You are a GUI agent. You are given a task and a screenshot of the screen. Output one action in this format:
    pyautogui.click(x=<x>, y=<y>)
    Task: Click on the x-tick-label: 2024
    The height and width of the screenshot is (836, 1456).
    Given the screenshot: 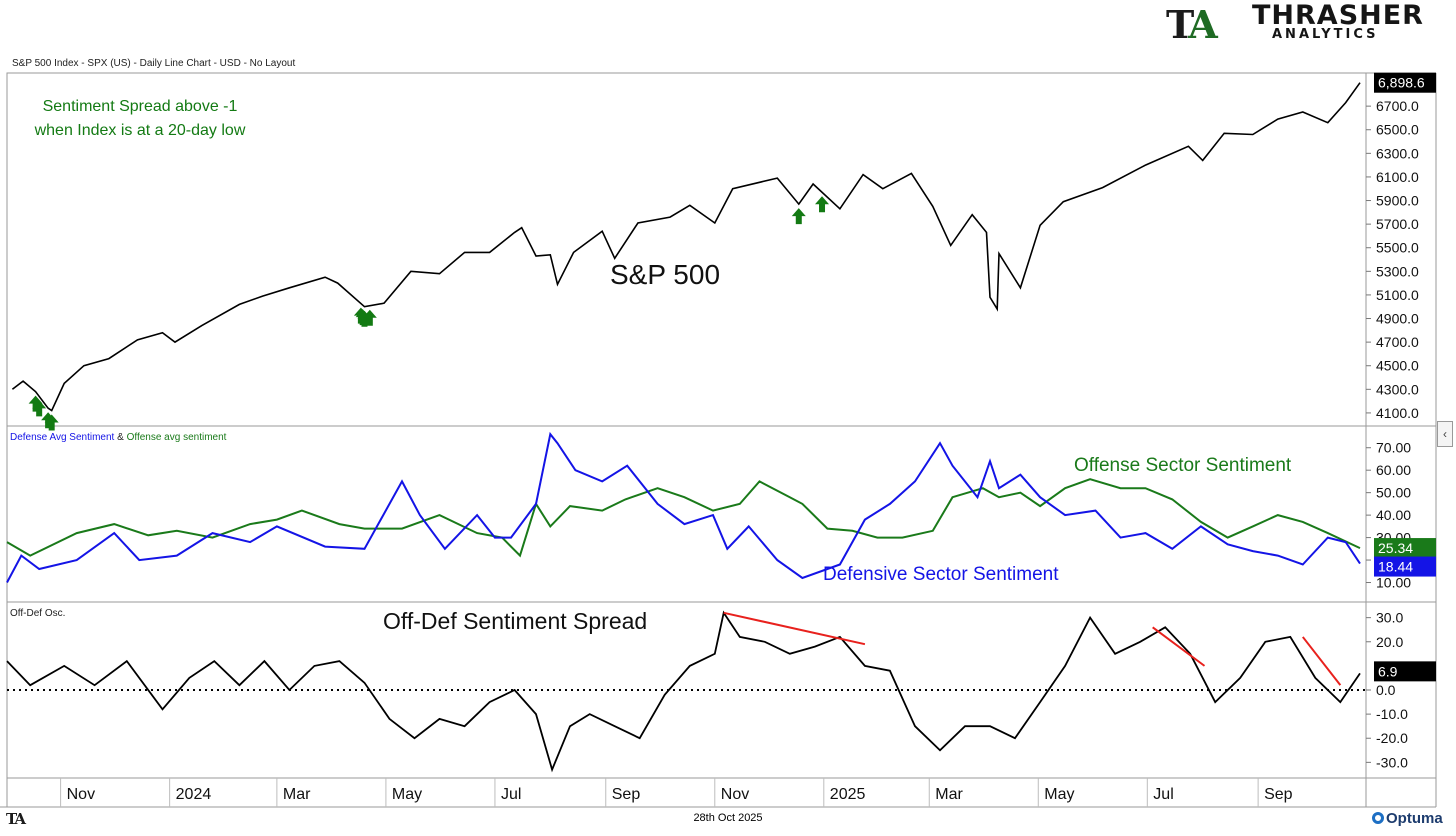 What is the action you would take?
    pyautogui.click(x=194, y=794)
    